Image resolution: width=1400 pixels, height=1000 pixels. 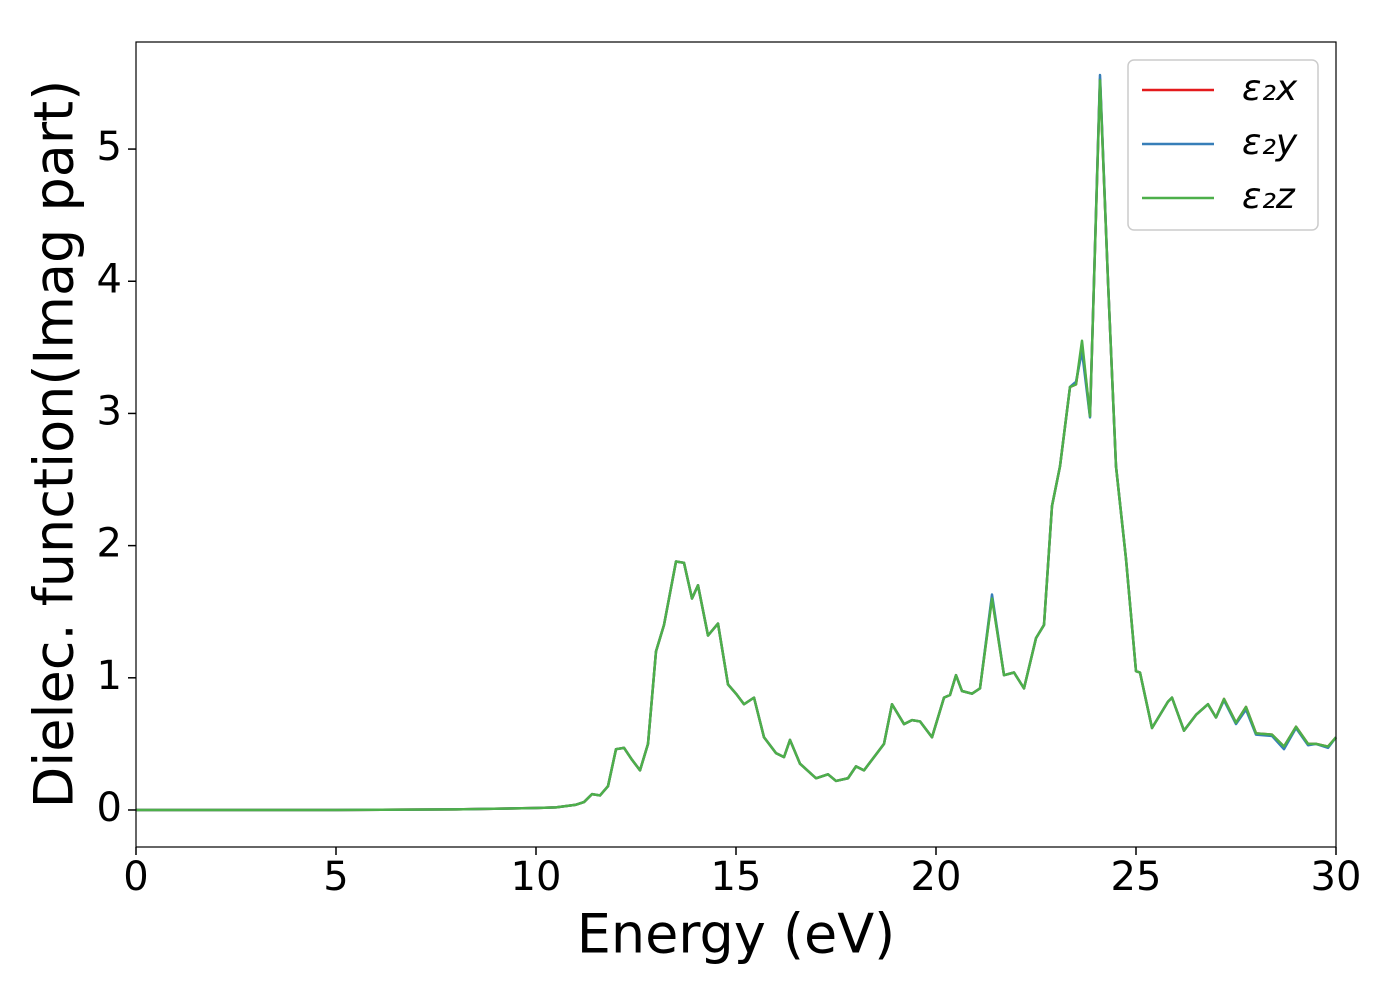 What do you see at coordinates (1136, 877) in the screenshot?
I see `x-tick-label: 25` at bounding box center [1136, 877].